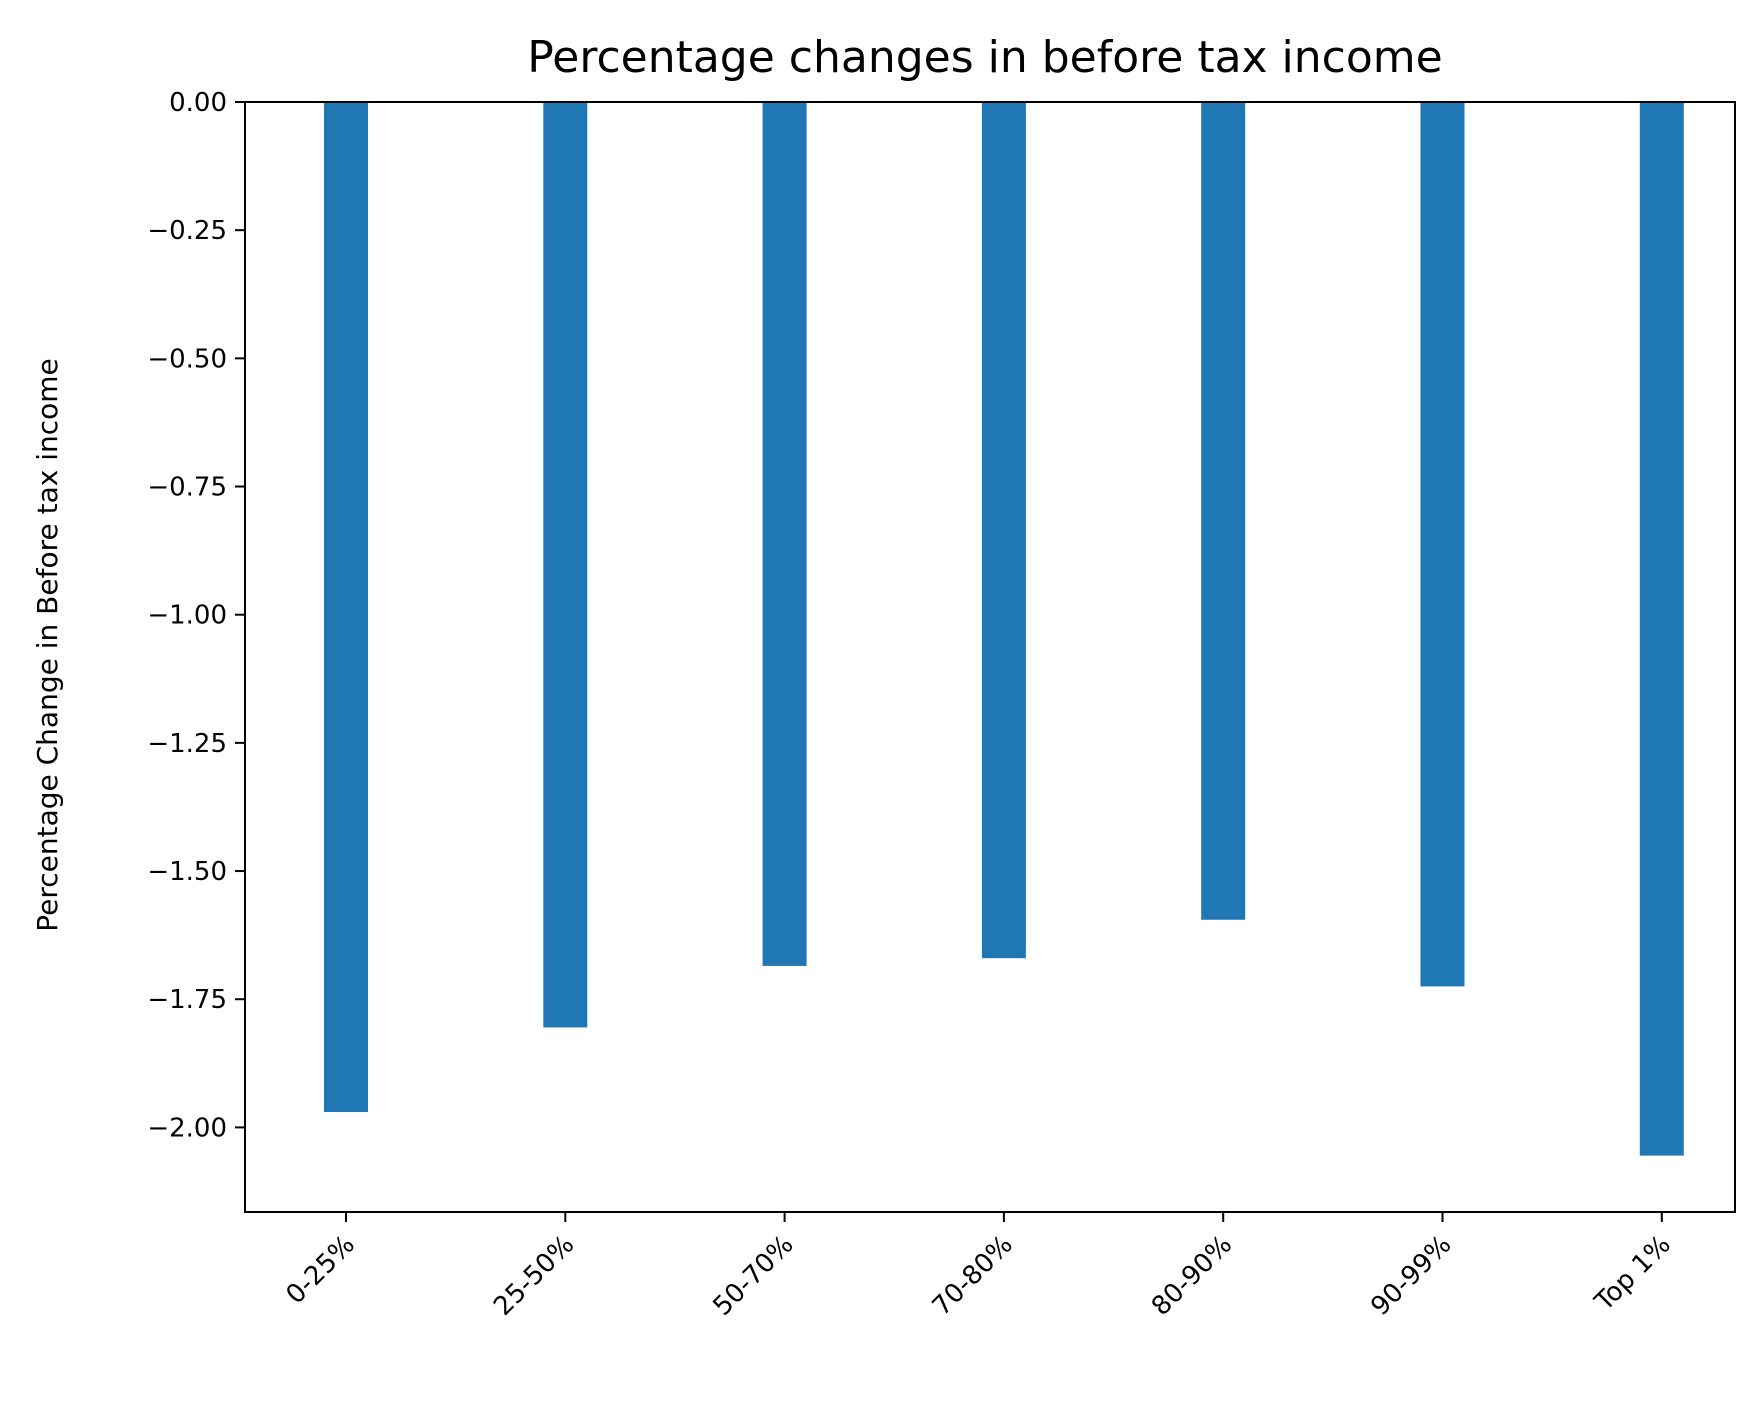  Describe the element at coordinates (321, 1270) in the screenshot. I see `x-tick-label-0: 0-25%` at that location.